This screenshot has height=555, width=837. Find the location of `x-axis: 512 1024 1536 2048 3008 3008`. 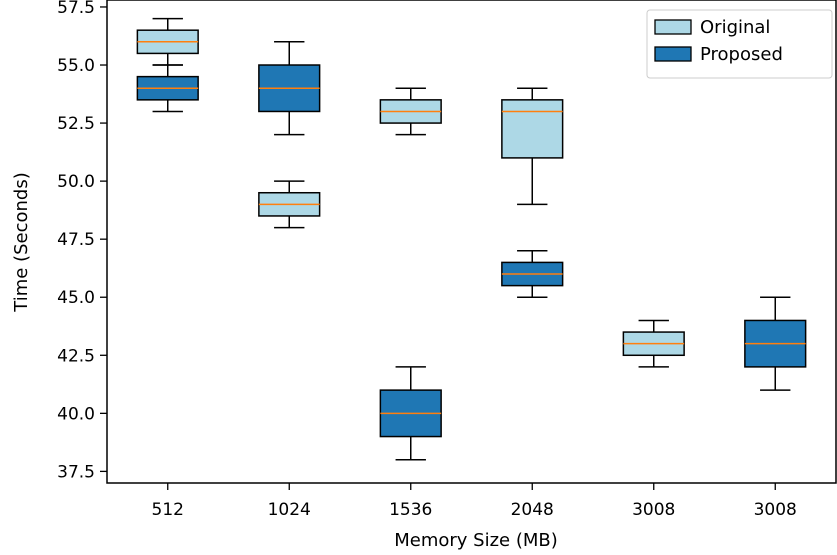

x-axis: 512 1024 1536 2048 3008 3008 is located at coordinates (474, 501).